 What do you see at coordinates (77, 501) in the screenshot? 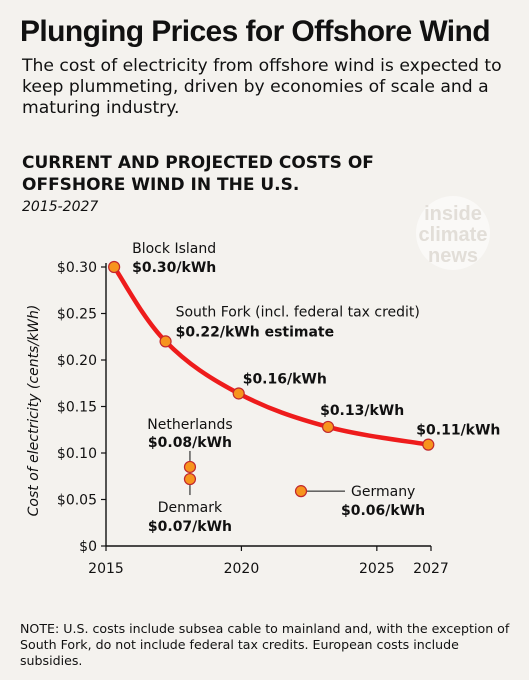
I see `y-tick-label: $0.05` at bounding box center [77, 501].